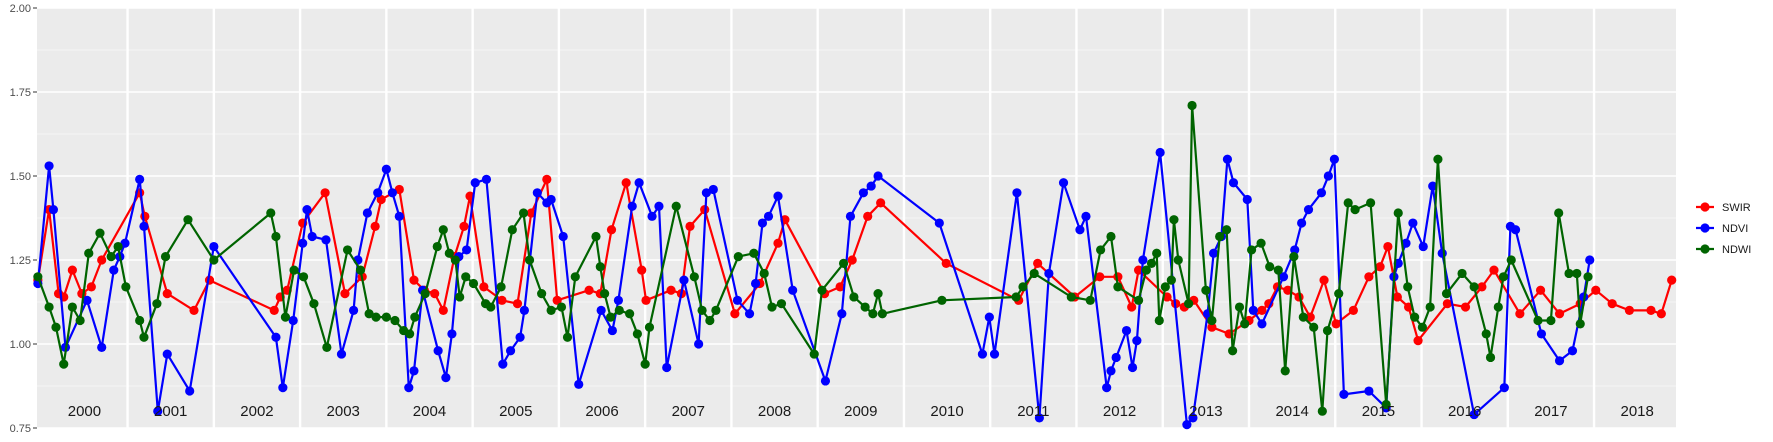  What do you see at coordinates (1033, 411) in the screenshot?
I see `year-label: 2011` at bounding box center [1033, 411].